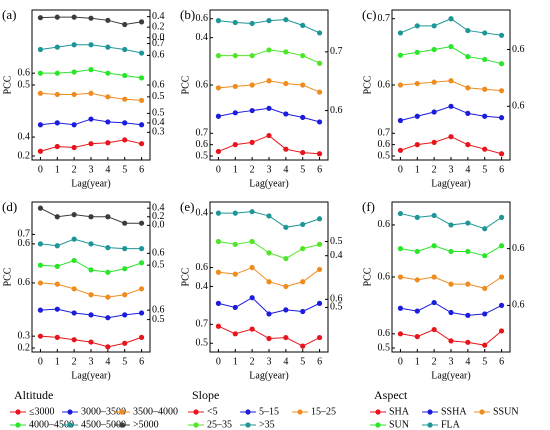 The image size is (550, 430). I want to click on x-tick-label: 4, so click(467, 169).